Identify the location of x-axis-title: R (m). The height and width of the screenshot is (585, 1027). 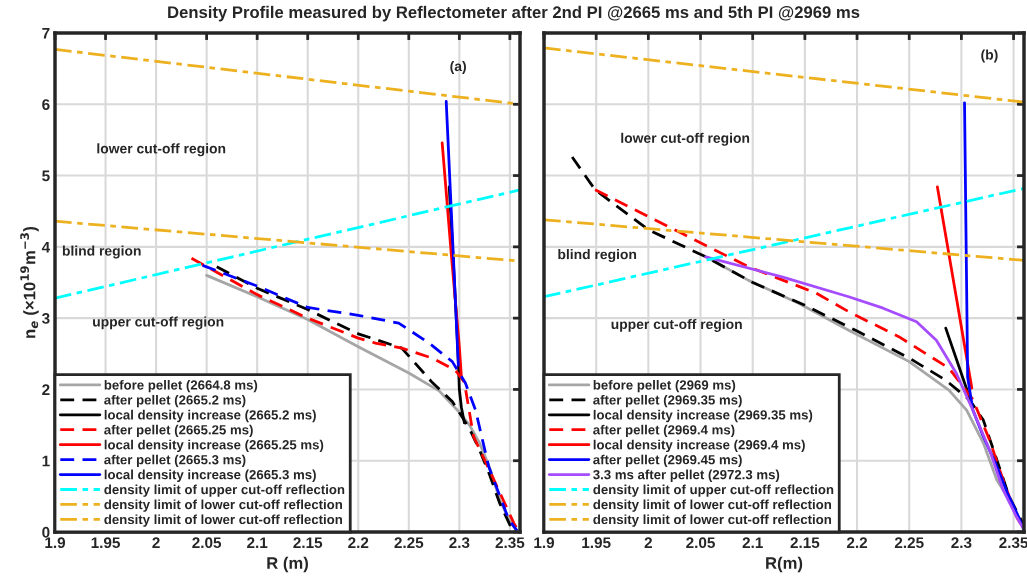
(287, 564).